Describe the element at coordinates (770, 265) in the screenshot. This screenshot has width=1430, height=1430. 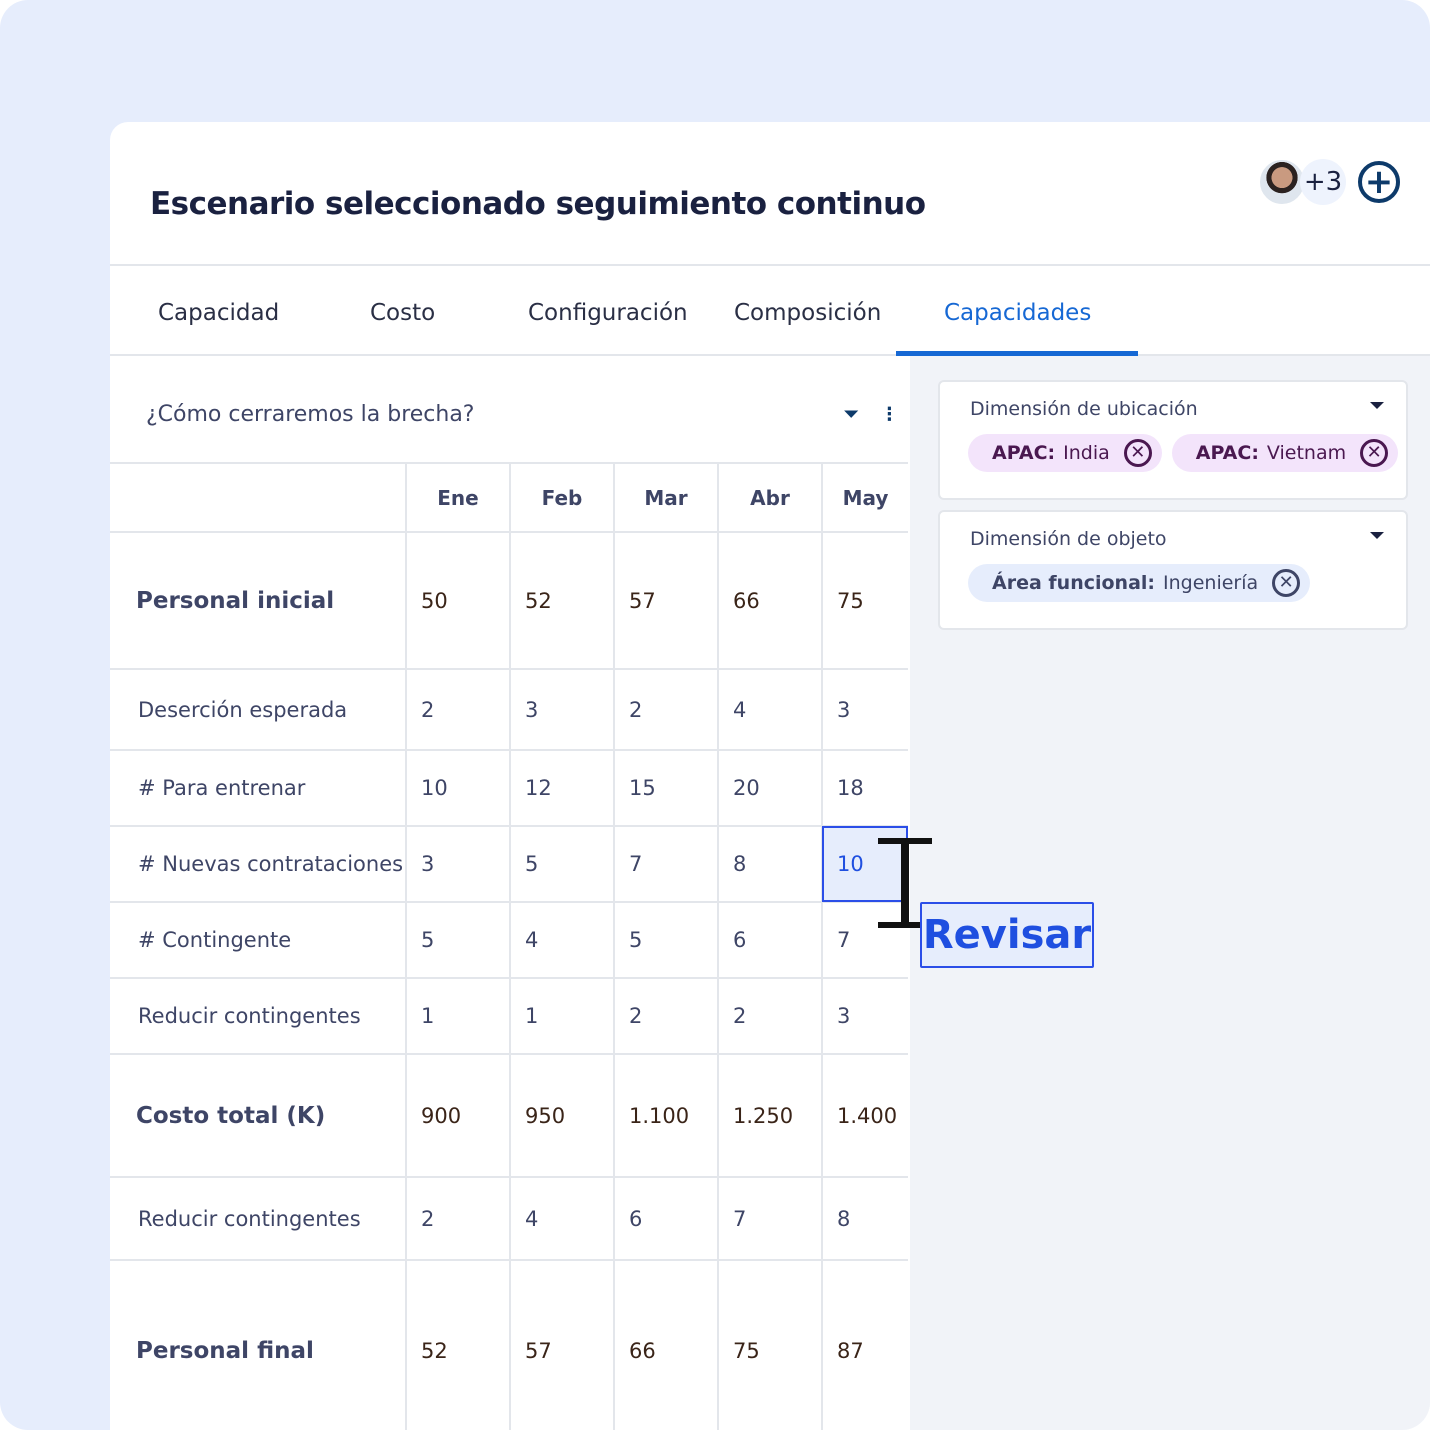
I see `divider` at that location.